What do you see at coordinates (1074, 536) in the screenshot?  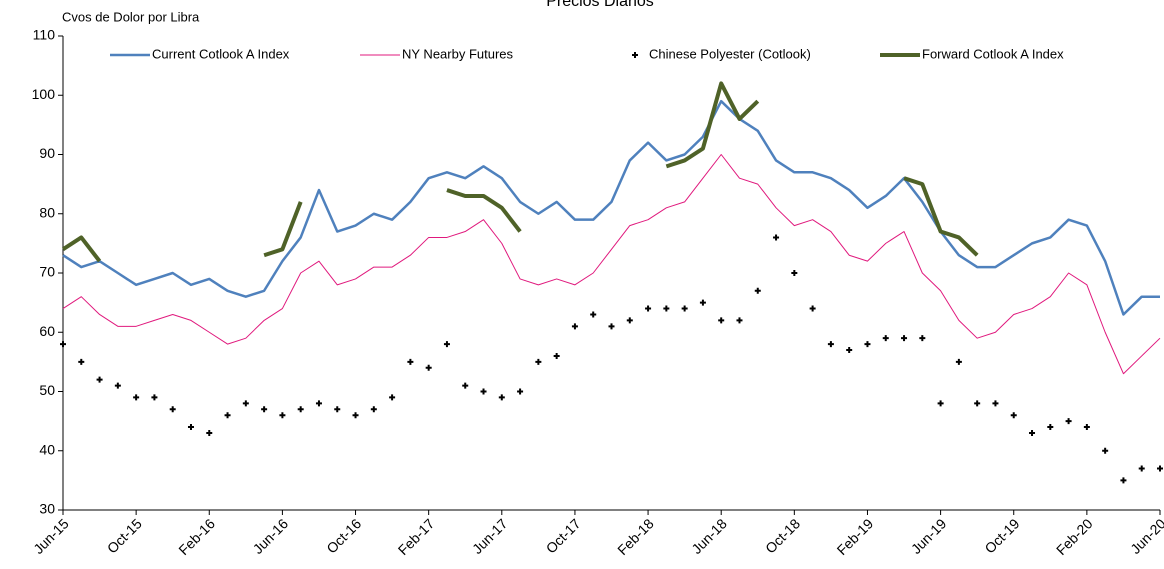 I see `x-tick-label: Feb-20` at bounding box center [1074, 536].